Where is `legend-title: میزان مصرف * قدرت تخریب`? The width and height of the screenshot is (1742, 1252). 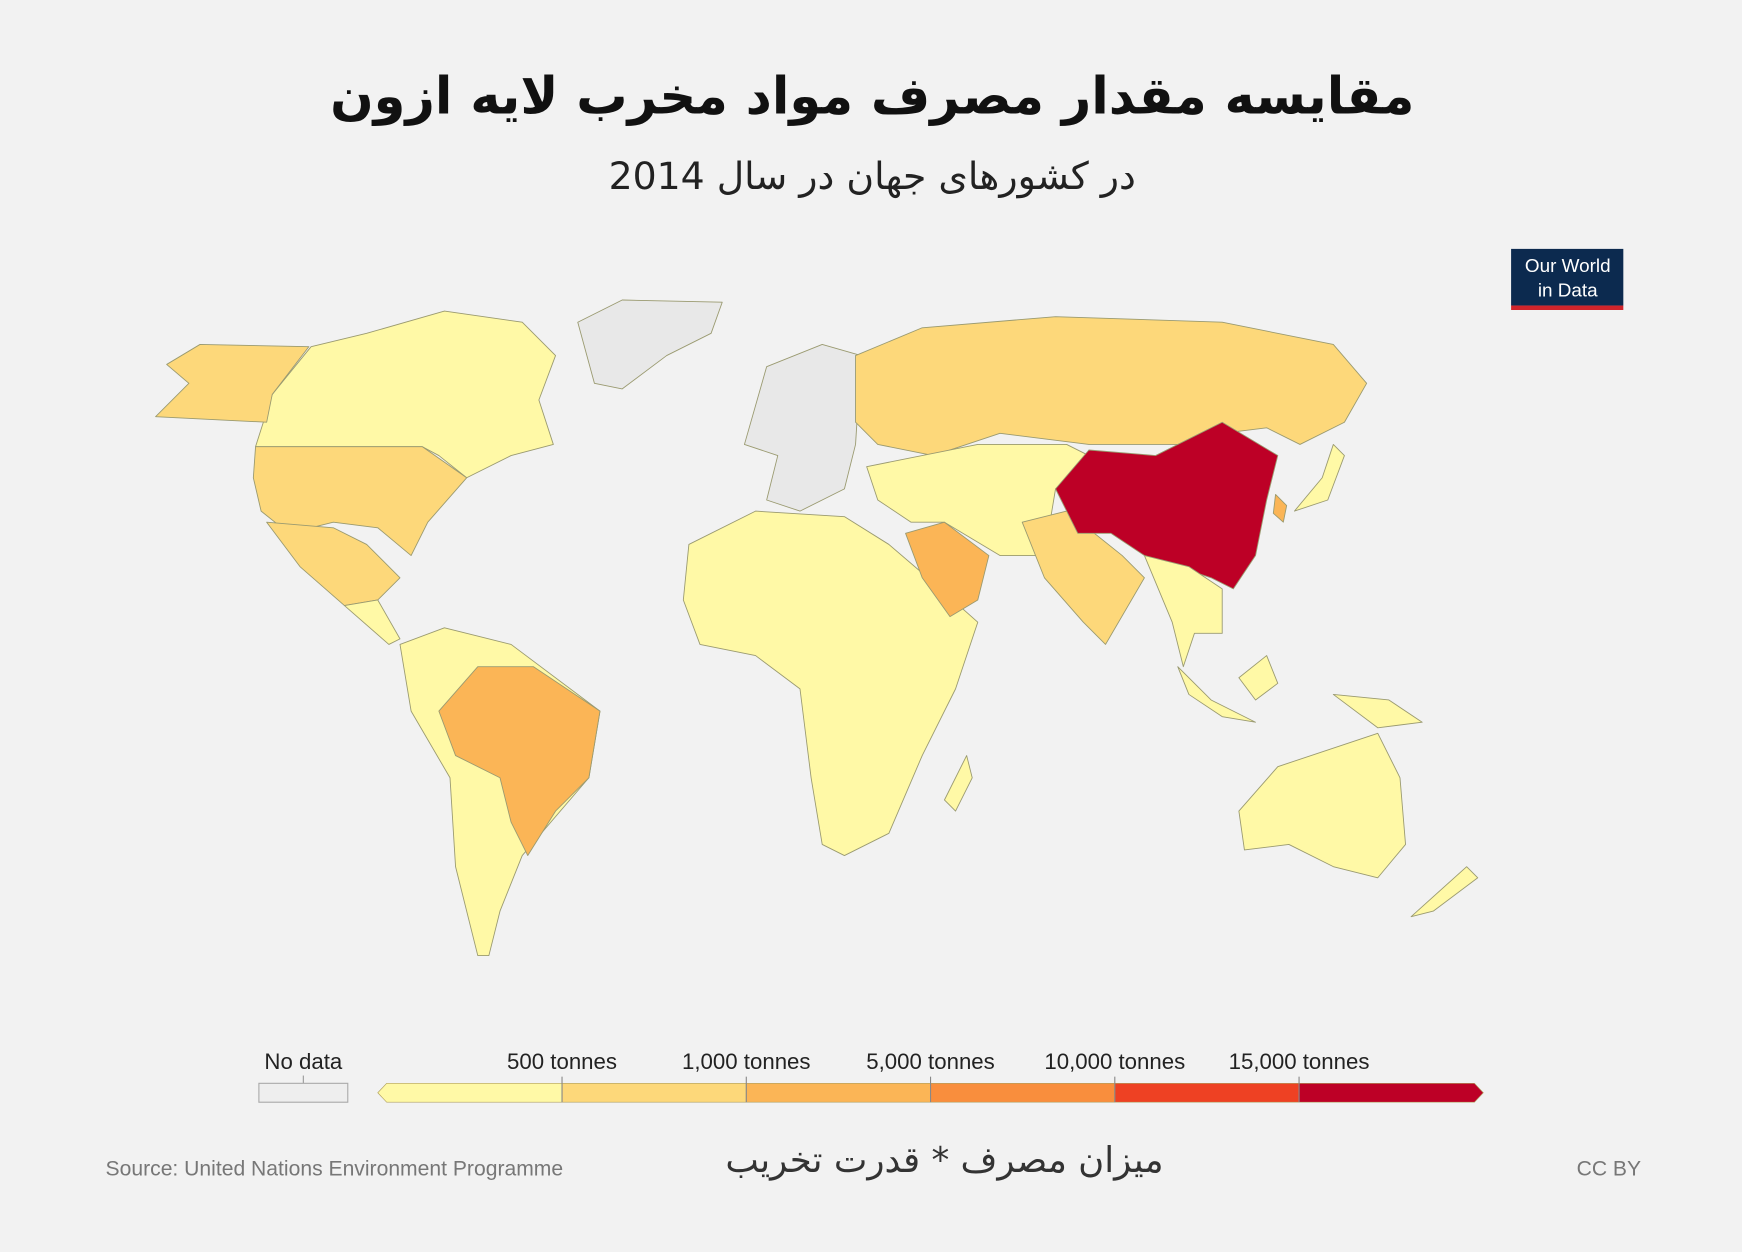 legend-title: میزان مصرف * قدرت تخریب is located at coordinates (944, 1160).